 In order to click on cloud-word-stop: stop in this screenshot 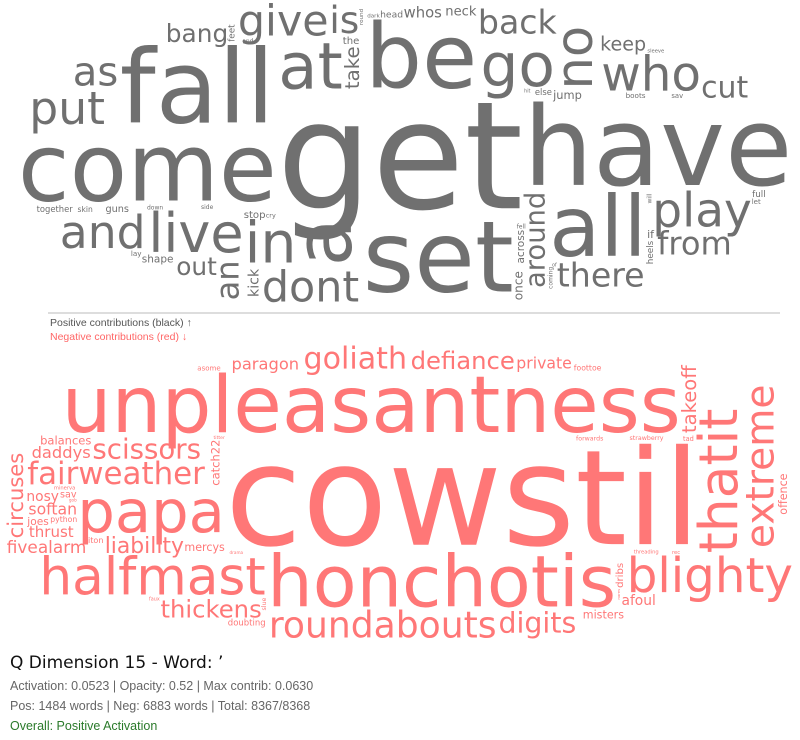, I will do `click(255, 215)`.